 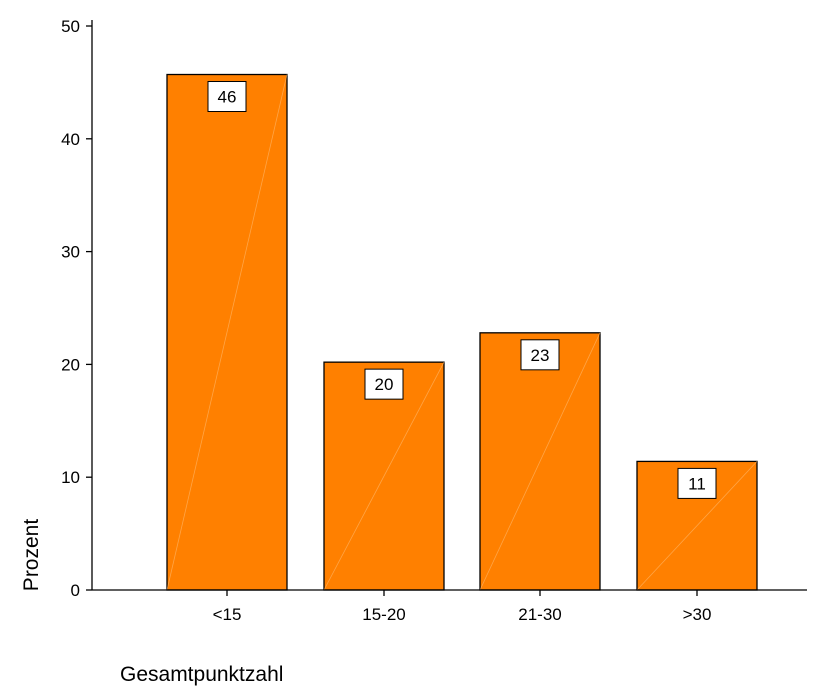 What do you see at coordinates (70, 139) in the screenshot?
I see `y-tick-label: 40` at bounding box center [70, 139].